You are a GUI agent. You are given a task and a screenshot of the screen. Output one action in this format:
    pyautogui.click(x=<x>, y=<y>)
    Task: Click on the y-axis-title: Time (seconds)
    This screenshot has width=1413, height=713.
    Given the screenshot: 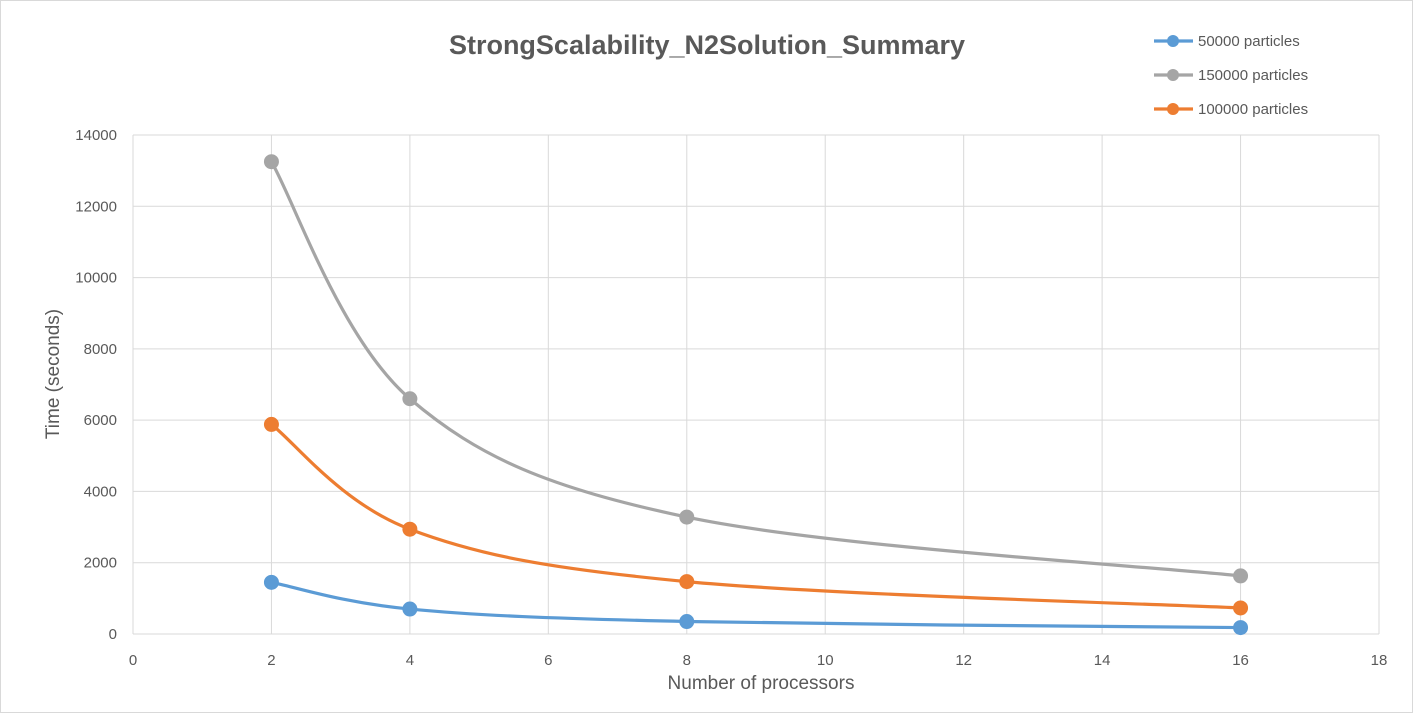 What is the action you would take?
    pyautogui.click(x=53, y=374)
    